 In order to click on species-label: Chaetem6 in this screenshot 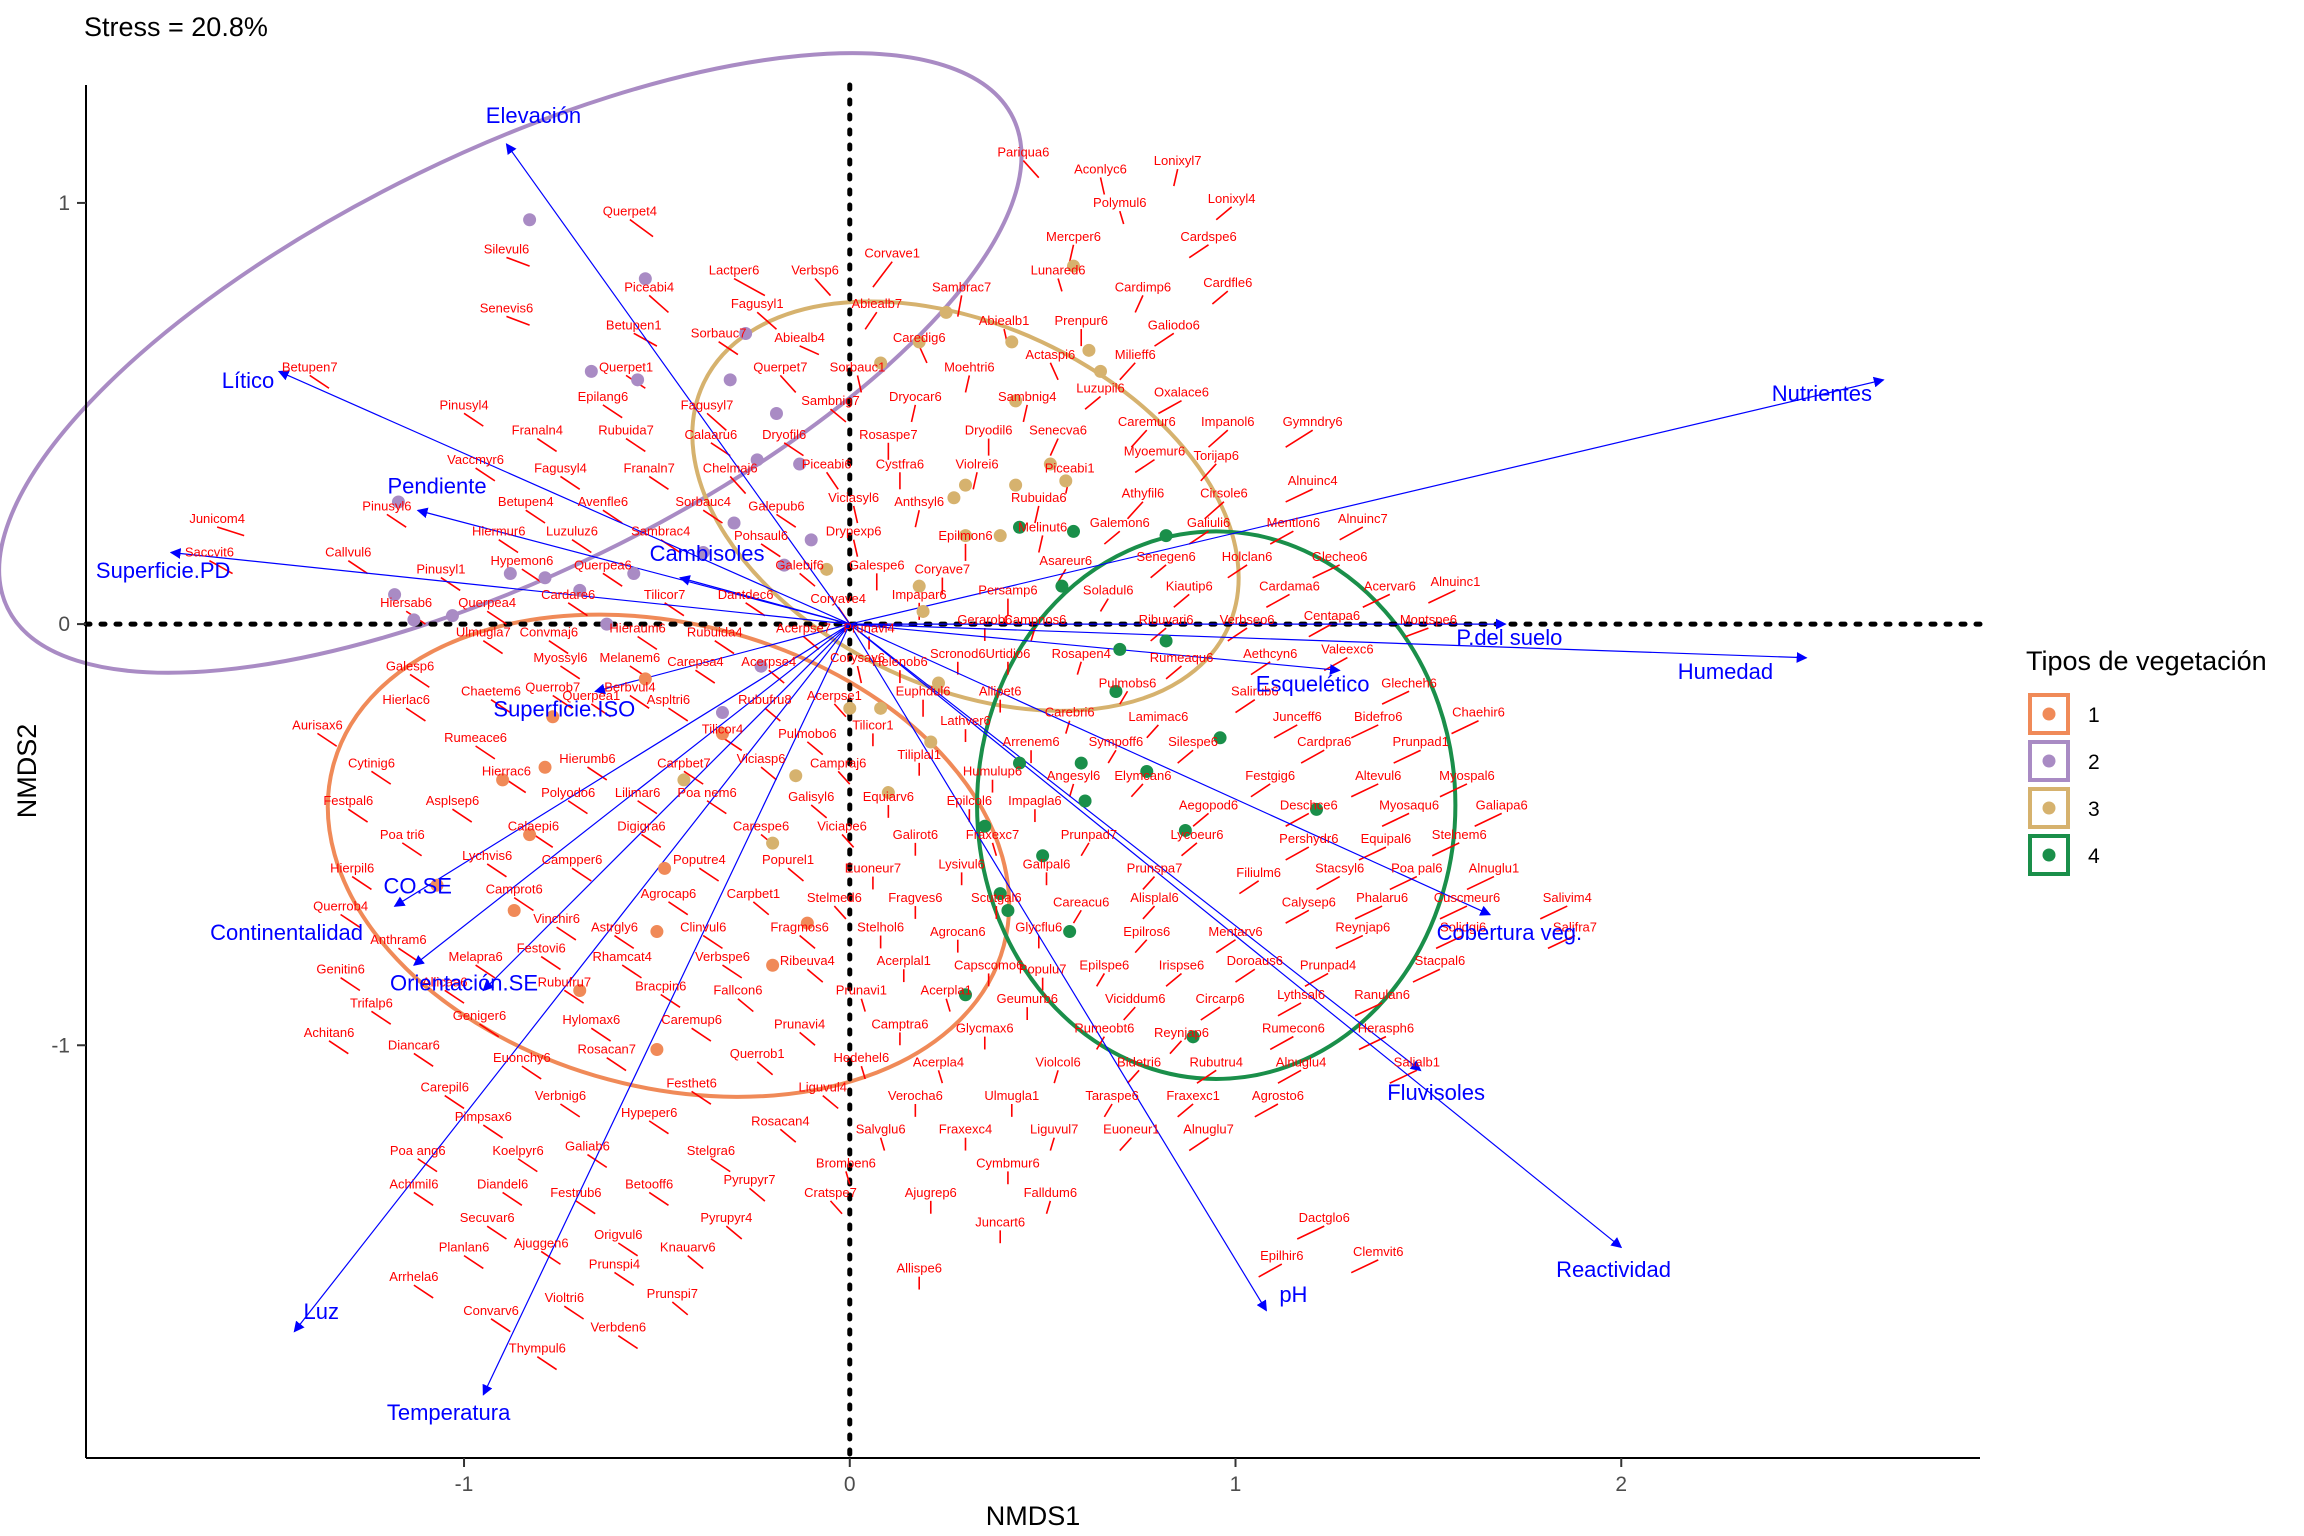, I will do `click(491, 691)`.